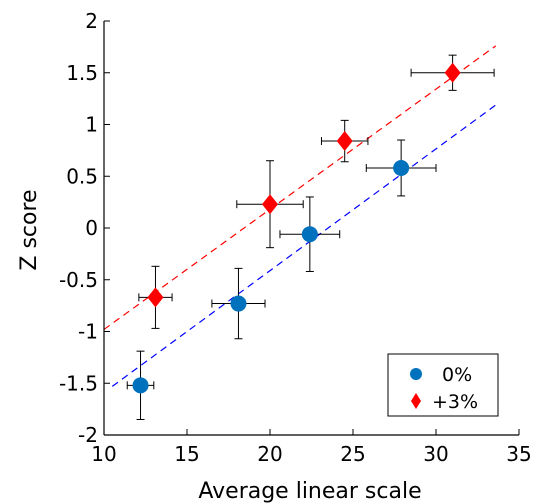 This screenshot has width=542, height=504. I want to click on y-tick-label: 1, so click(91, 125).